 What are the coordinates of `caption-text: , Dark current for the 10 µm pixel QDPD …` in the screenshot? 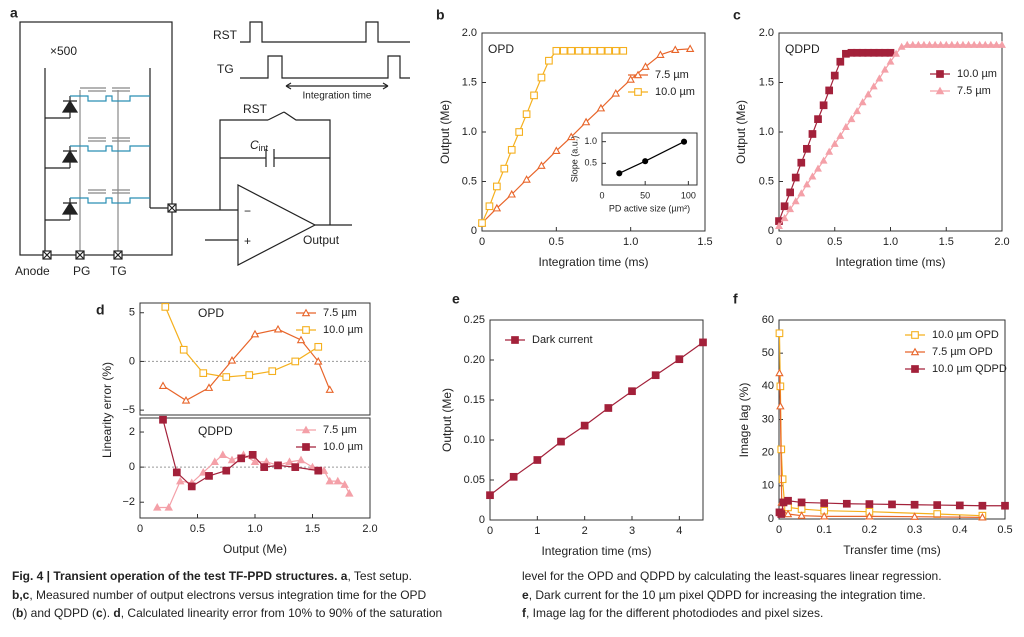 It's located at (727, 594).